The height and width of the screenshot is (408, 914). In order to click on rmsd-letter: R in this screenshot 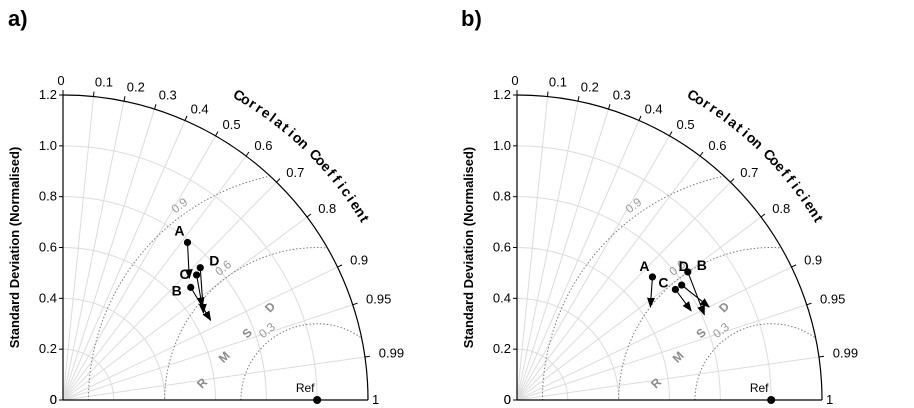, I will do `click(656, 383)`.